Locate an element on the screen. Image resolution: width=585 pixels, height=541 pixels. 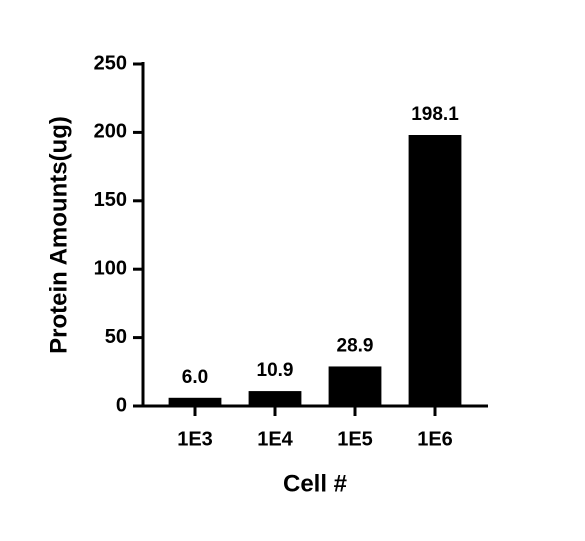
x-tick-label: 1E6 is located at coordinates (435, 439).